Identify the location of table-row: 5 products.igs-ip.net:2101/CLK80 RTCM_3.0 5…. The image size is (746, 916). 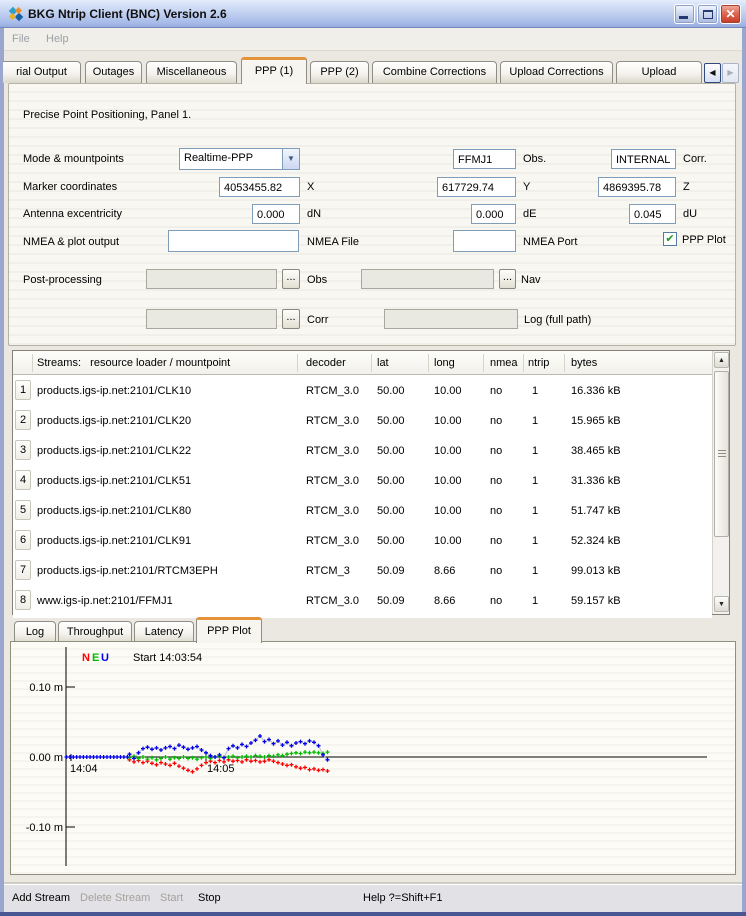
(362, 513).